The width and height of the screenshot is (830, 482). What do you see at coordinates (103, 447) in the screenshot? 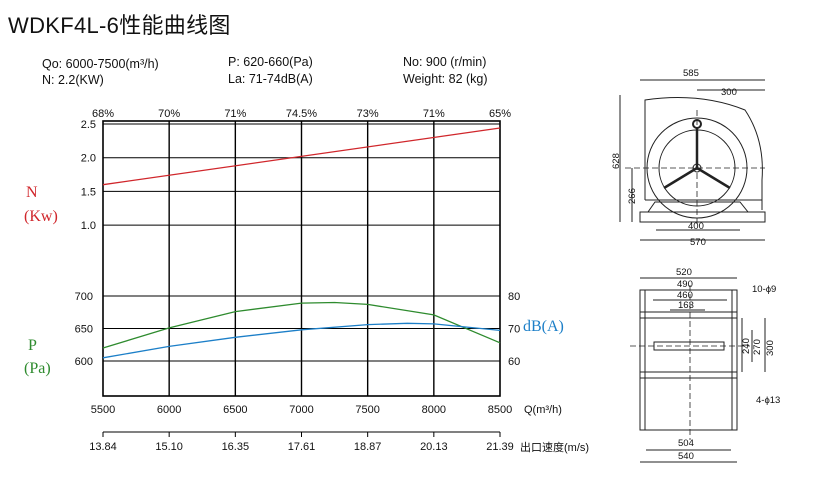
I see `velocity-label: 13.84` at bounding box center [103, 447].